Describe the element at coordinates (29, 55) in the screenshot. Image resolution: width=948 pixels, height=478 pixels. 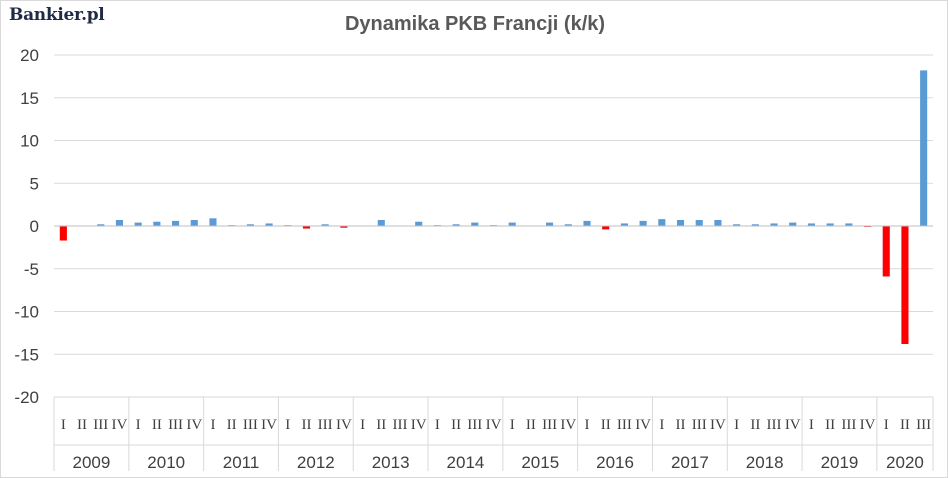
I see `y-tick-label: 20` at that location.